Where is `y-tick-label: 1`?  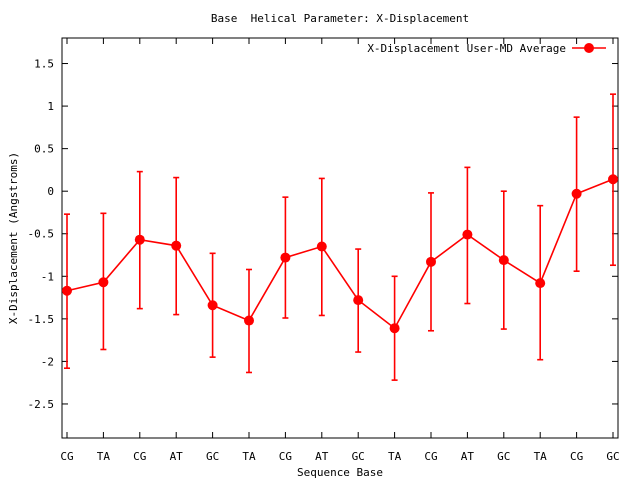 y-tick-label: 1 is located at coordinates (50, 106).